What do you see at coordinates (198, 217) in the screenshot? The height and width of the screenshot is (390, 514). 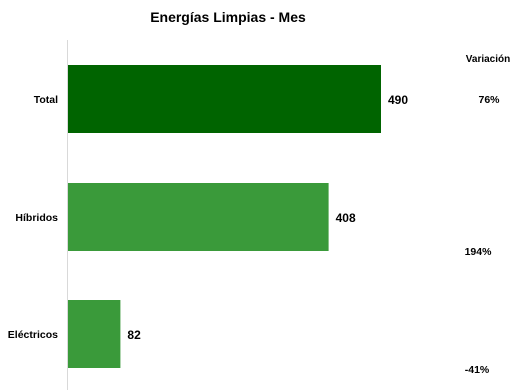 I see `bar-hibridos` at bounding box center [198, 217].